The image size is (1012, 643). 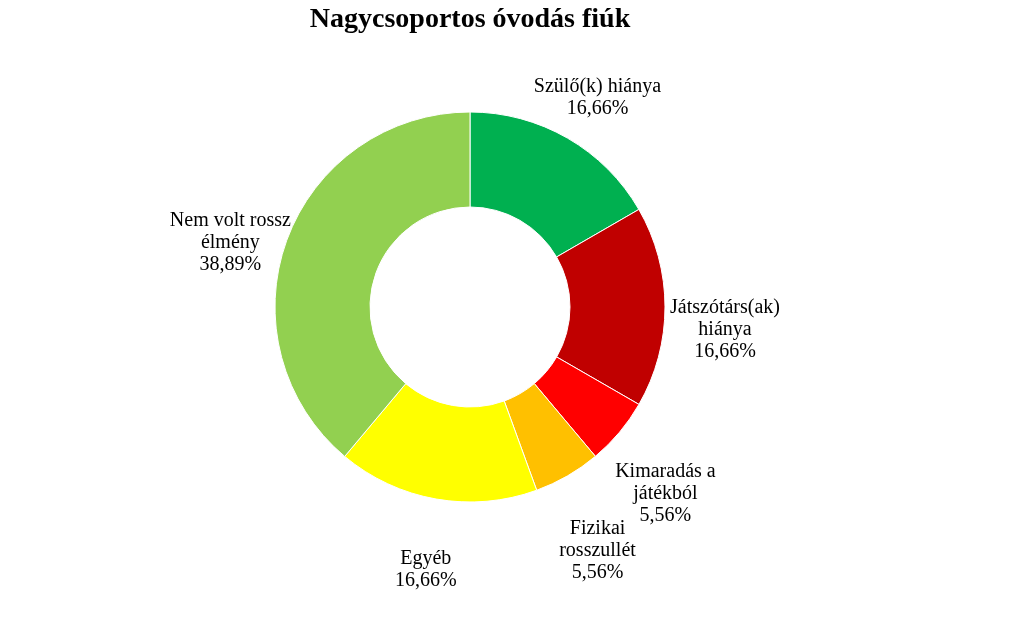 What do you see at coordinates (230, 230) in the screenshot?
I see `slice-label: Nem volt rossz élmény` at bounding box center [230, 230].